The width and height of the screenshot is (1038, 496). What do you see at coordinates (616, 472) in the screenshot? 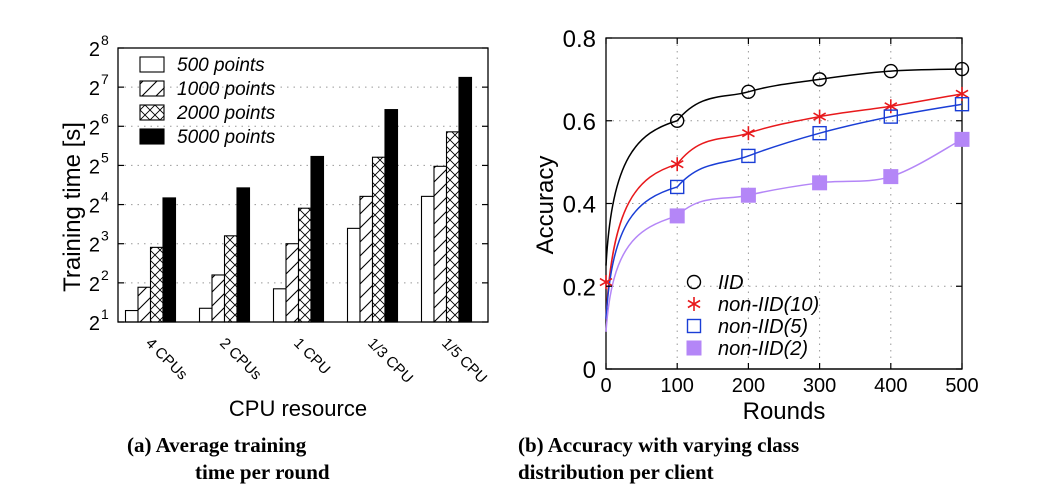
I see `caption-b-line2: distribution per client` at bounding box center [616, 472].